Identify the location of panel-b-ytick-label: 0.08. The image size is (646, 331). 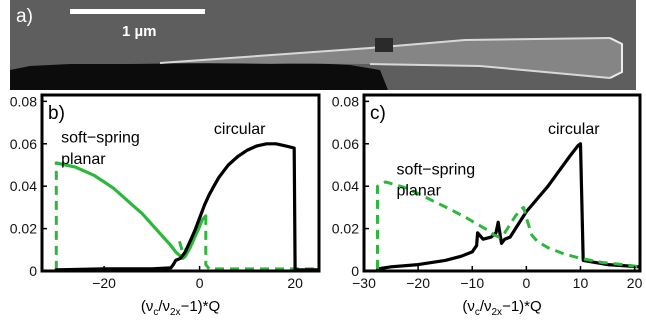
(23, 101).